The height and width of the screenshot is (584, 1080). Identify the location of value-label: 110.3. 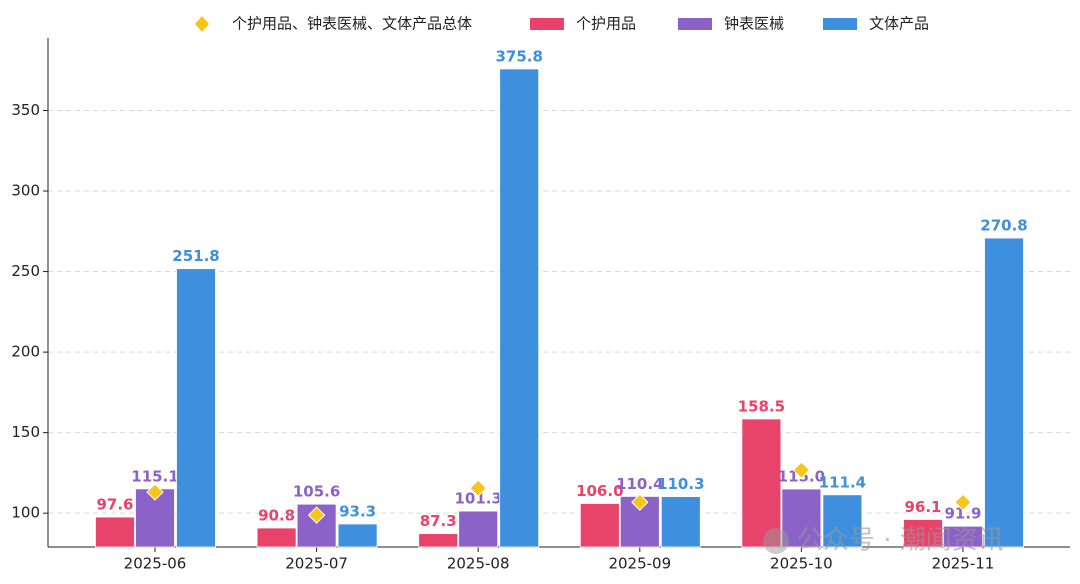
(680, 484).